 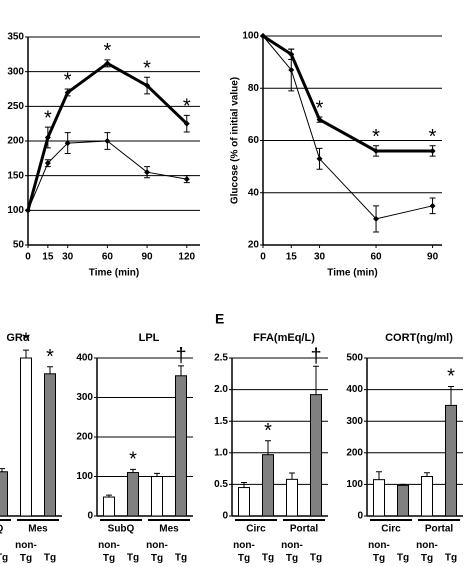 I want to click on x-tick-label: 120, so click(x=186, y=257).